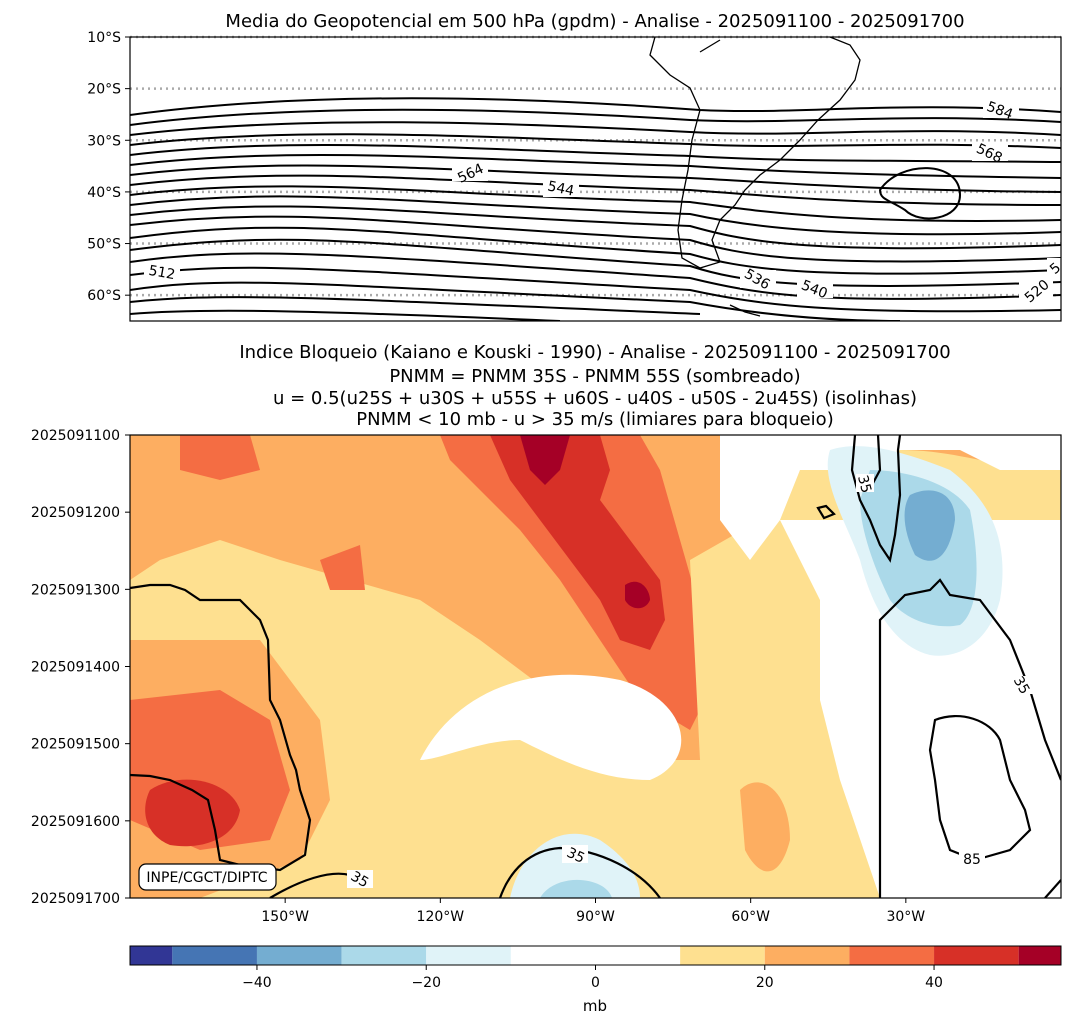 The width and height of the screenshot is (1071, 1025). Describe the element at coordinates (595, 917) in the screenshot. I see `x-tick-label: 90°W` at that location.